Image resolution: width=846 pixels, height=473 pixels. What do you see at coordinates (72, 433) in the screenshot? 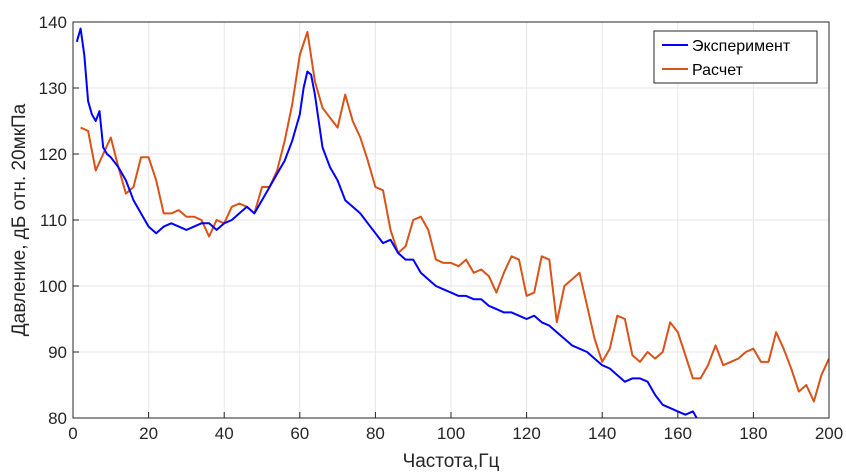
I see `x-tick-label: 0` at bounding box center [72, 433].